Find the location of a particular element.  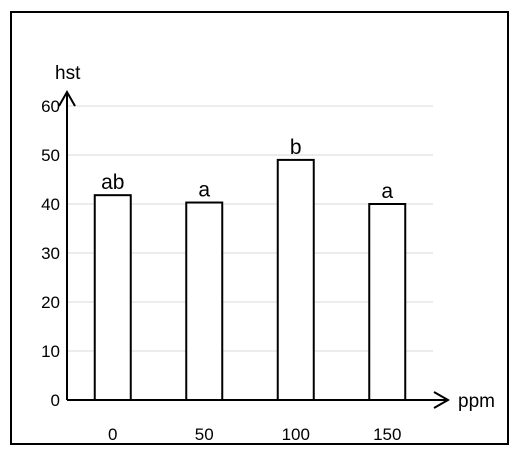

x-tick-label: 150 is located at coordinates (387, 434).